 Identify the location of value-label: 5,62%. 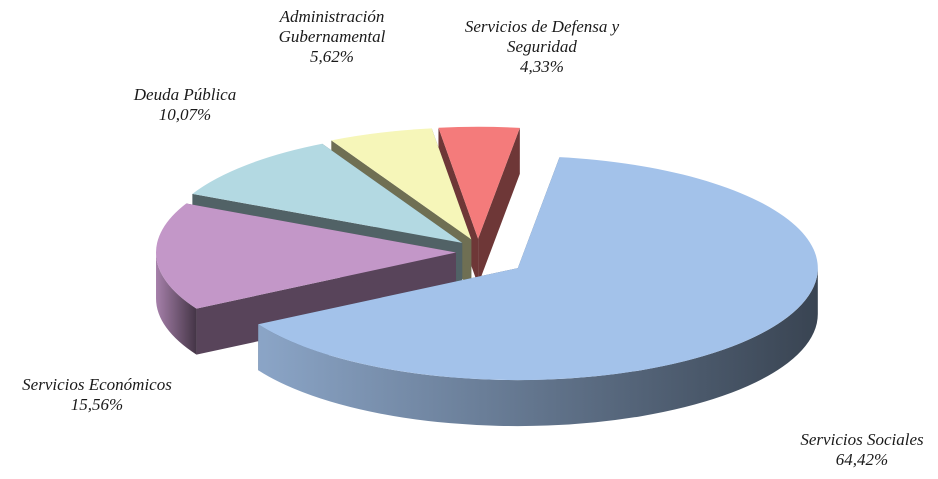
(332, 56).